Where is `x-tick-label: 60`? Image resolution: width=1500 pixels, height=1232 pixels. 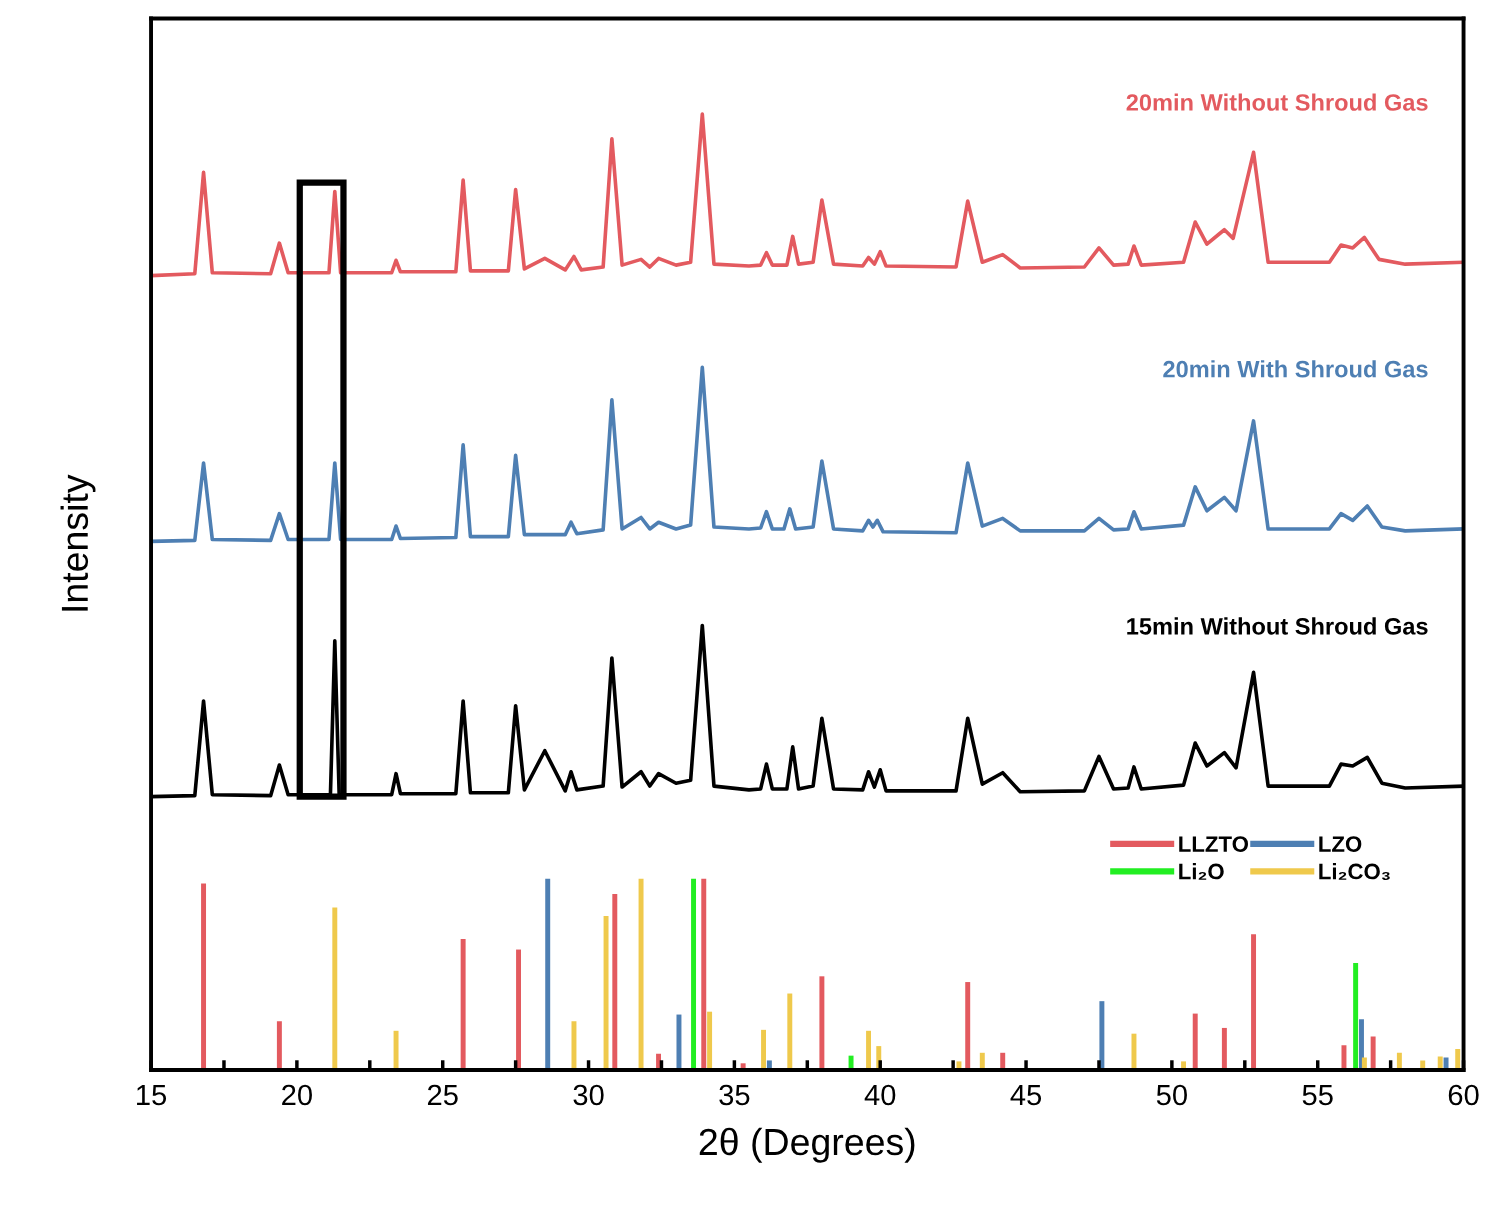
x-tick-label: 60 is located at coordinates (1463, 1095).